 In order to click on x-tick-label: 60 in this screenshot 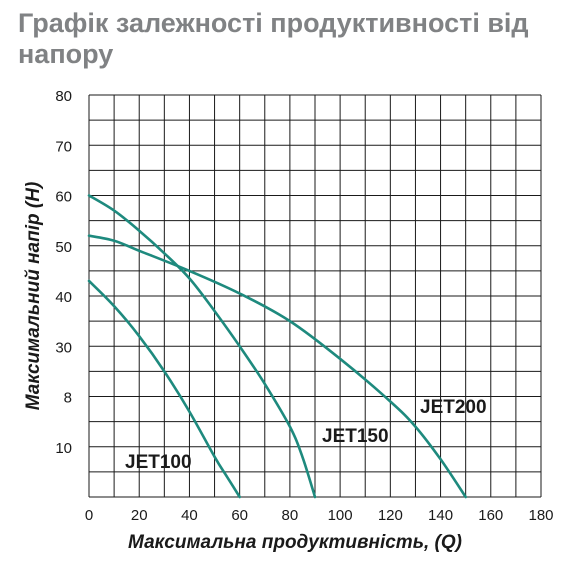, I will do `click(239, 515)`.